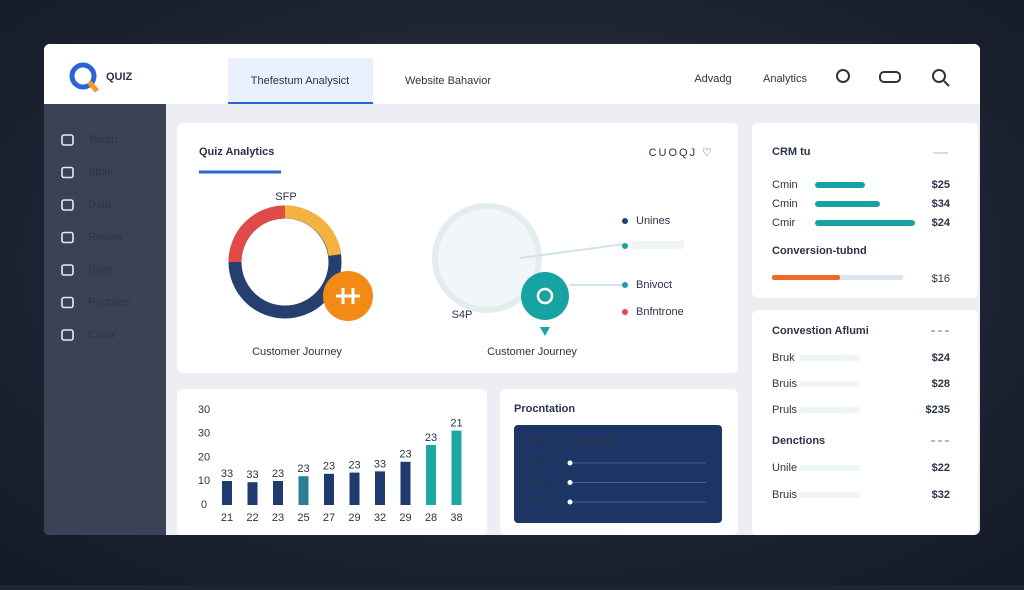 The image size is (1024, 590). What do you see at coordinates (448, 81) in the screenshot?
I see `tab: Website Bahavior` at bounding box center [448, 81].